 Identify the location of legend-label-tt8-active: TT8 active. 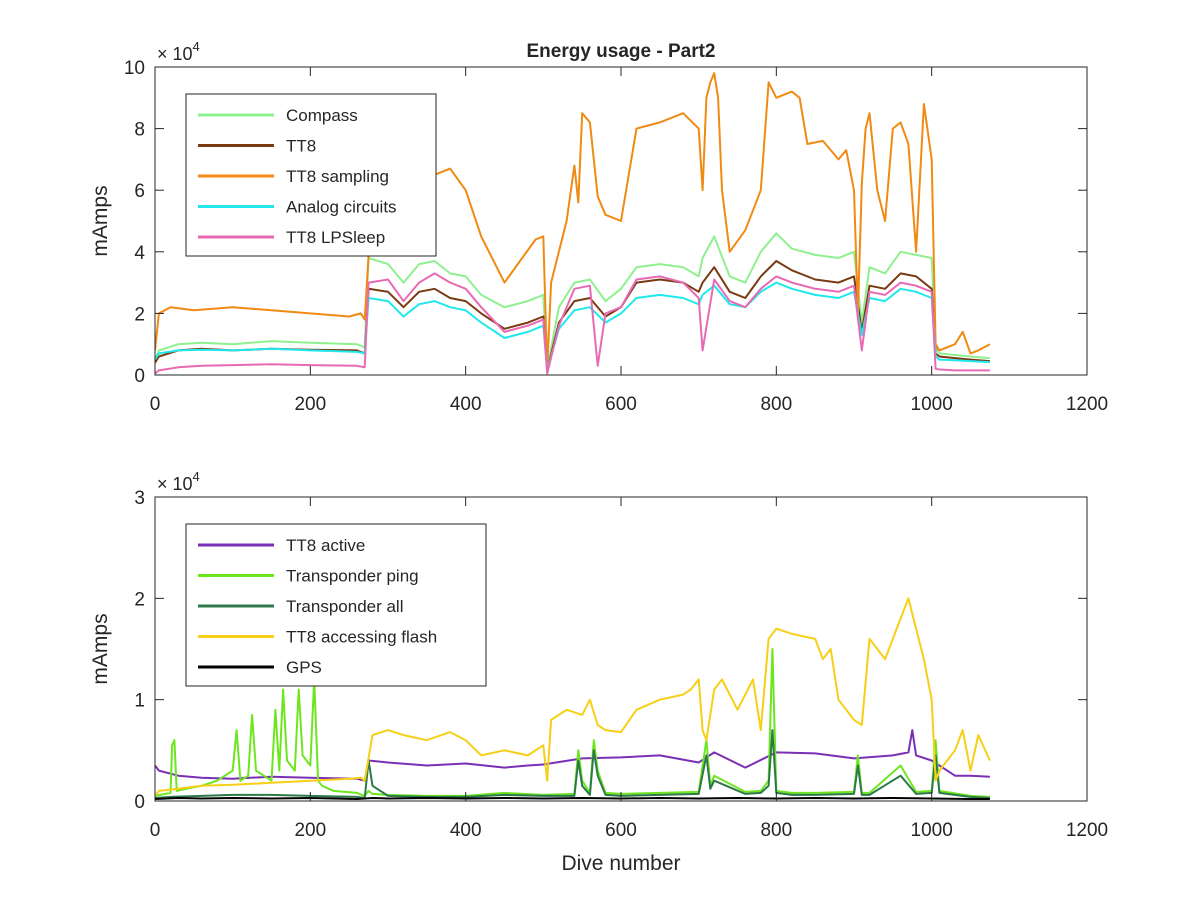
(325, 545).